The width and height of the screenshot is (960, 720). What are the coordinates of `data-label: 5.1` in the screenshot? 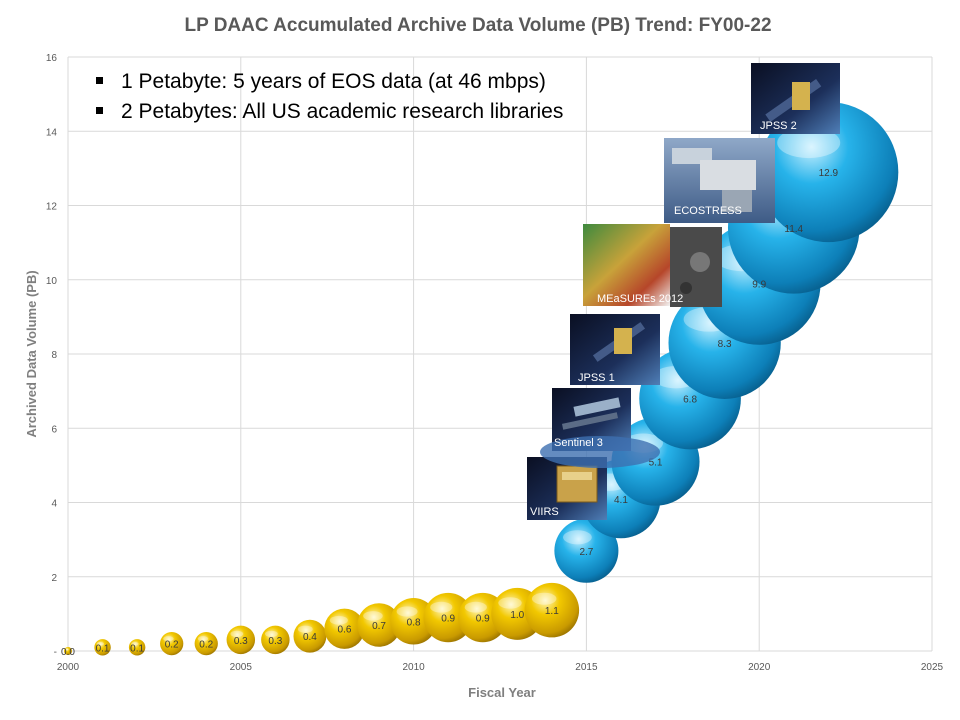 It's located at (656, 463).